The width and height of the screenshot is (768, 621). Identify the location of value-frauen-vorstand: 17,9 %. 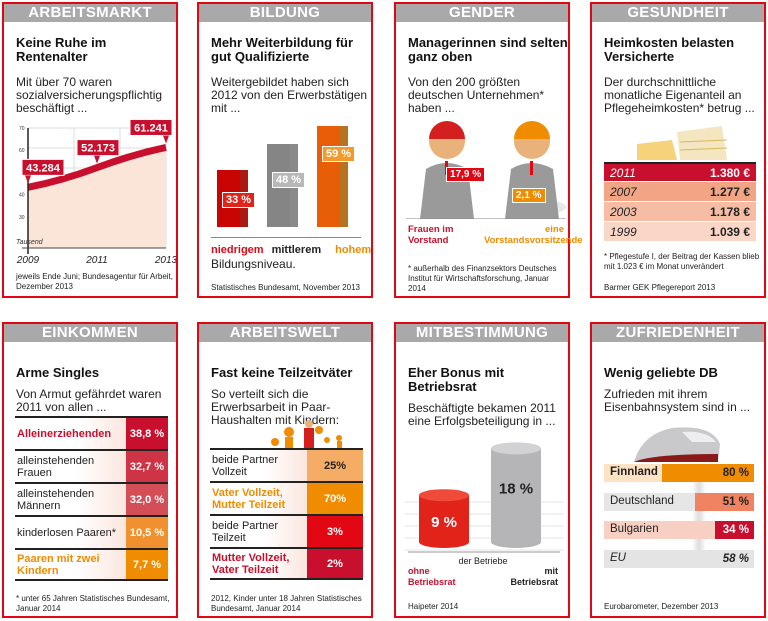
(466, 174).